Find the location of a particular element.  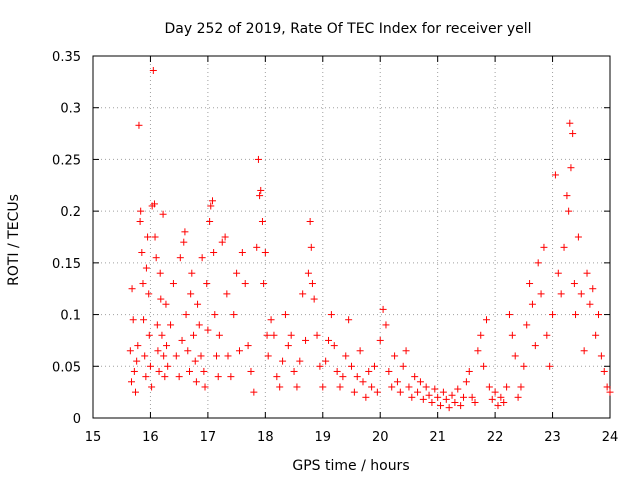

x-tick-label: 21 is located at coordinates (437, 437).